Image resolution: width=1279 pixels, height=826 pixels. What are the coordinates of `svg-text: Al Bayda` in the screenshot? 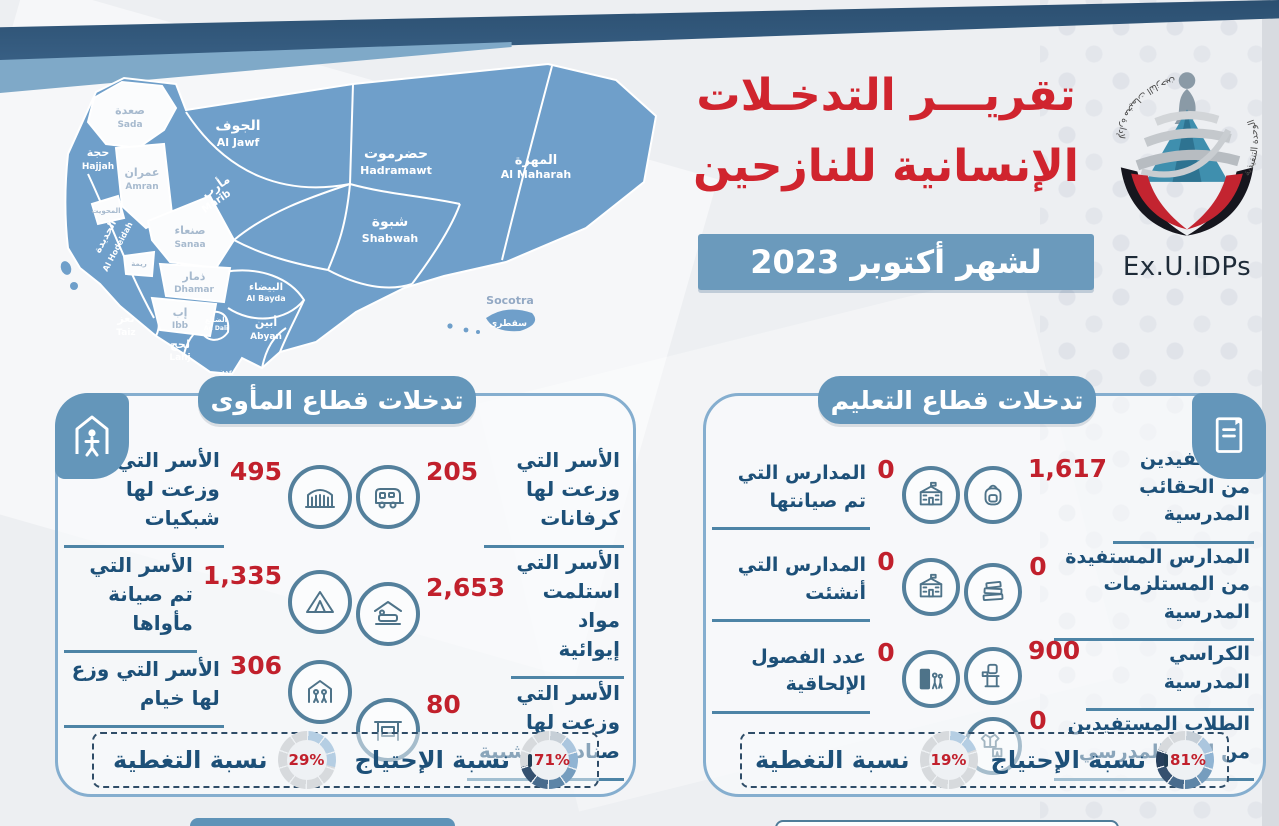 It's located at (265, 298).